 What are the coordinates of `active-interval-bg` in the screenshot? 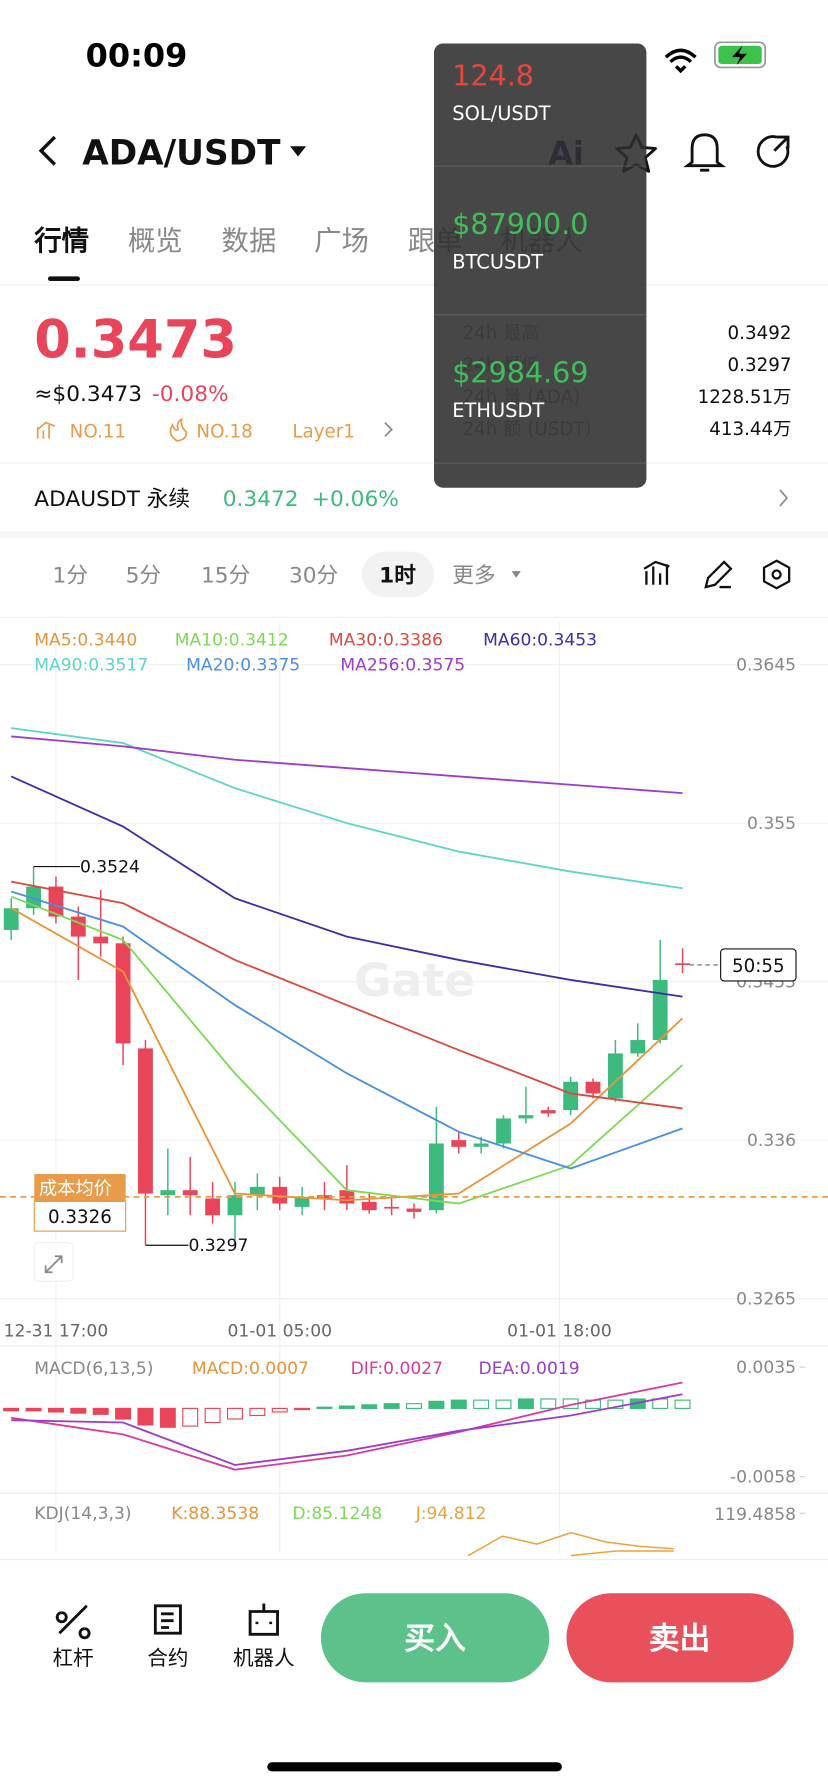 It's located at (398, 574).